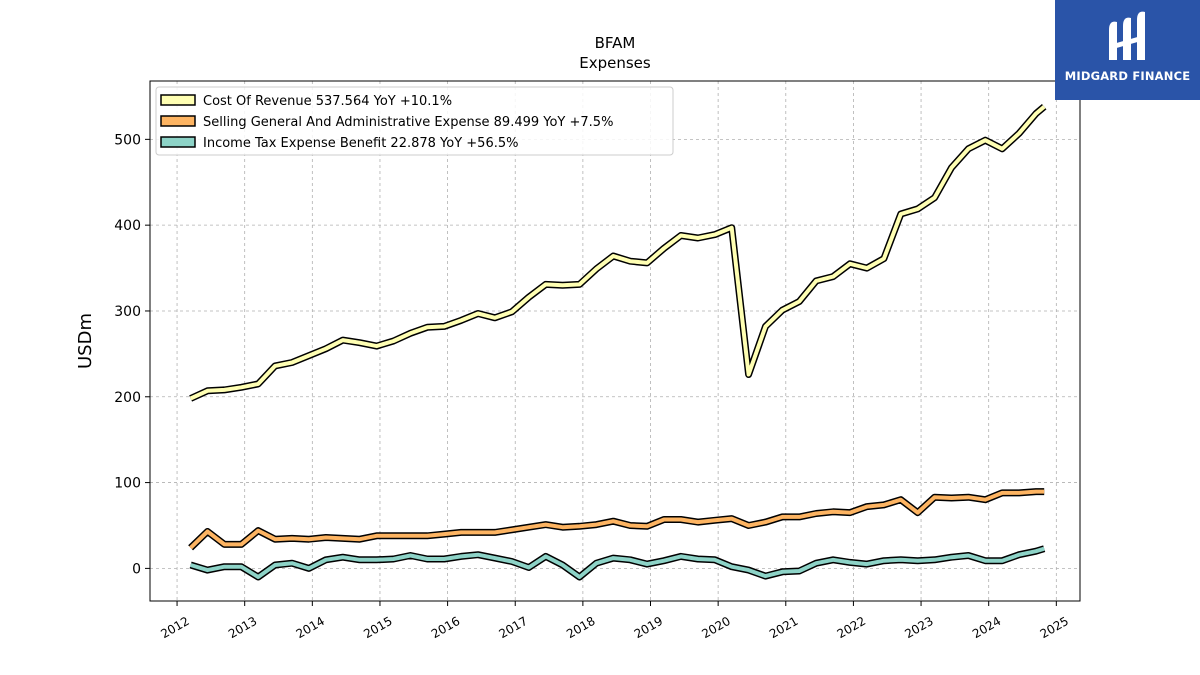  Describe the element at coordinates (783, 627) in the screenshot. I see `x-tick-label: 2021` at that location.